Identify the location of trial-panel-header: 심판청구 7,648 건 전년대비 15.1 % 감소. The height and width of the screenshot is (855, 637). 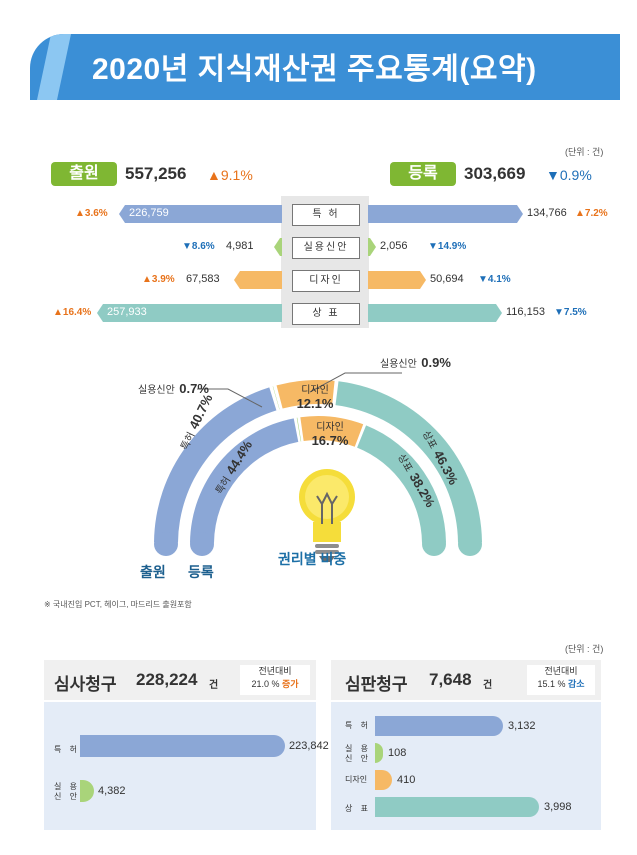
(466, 680).